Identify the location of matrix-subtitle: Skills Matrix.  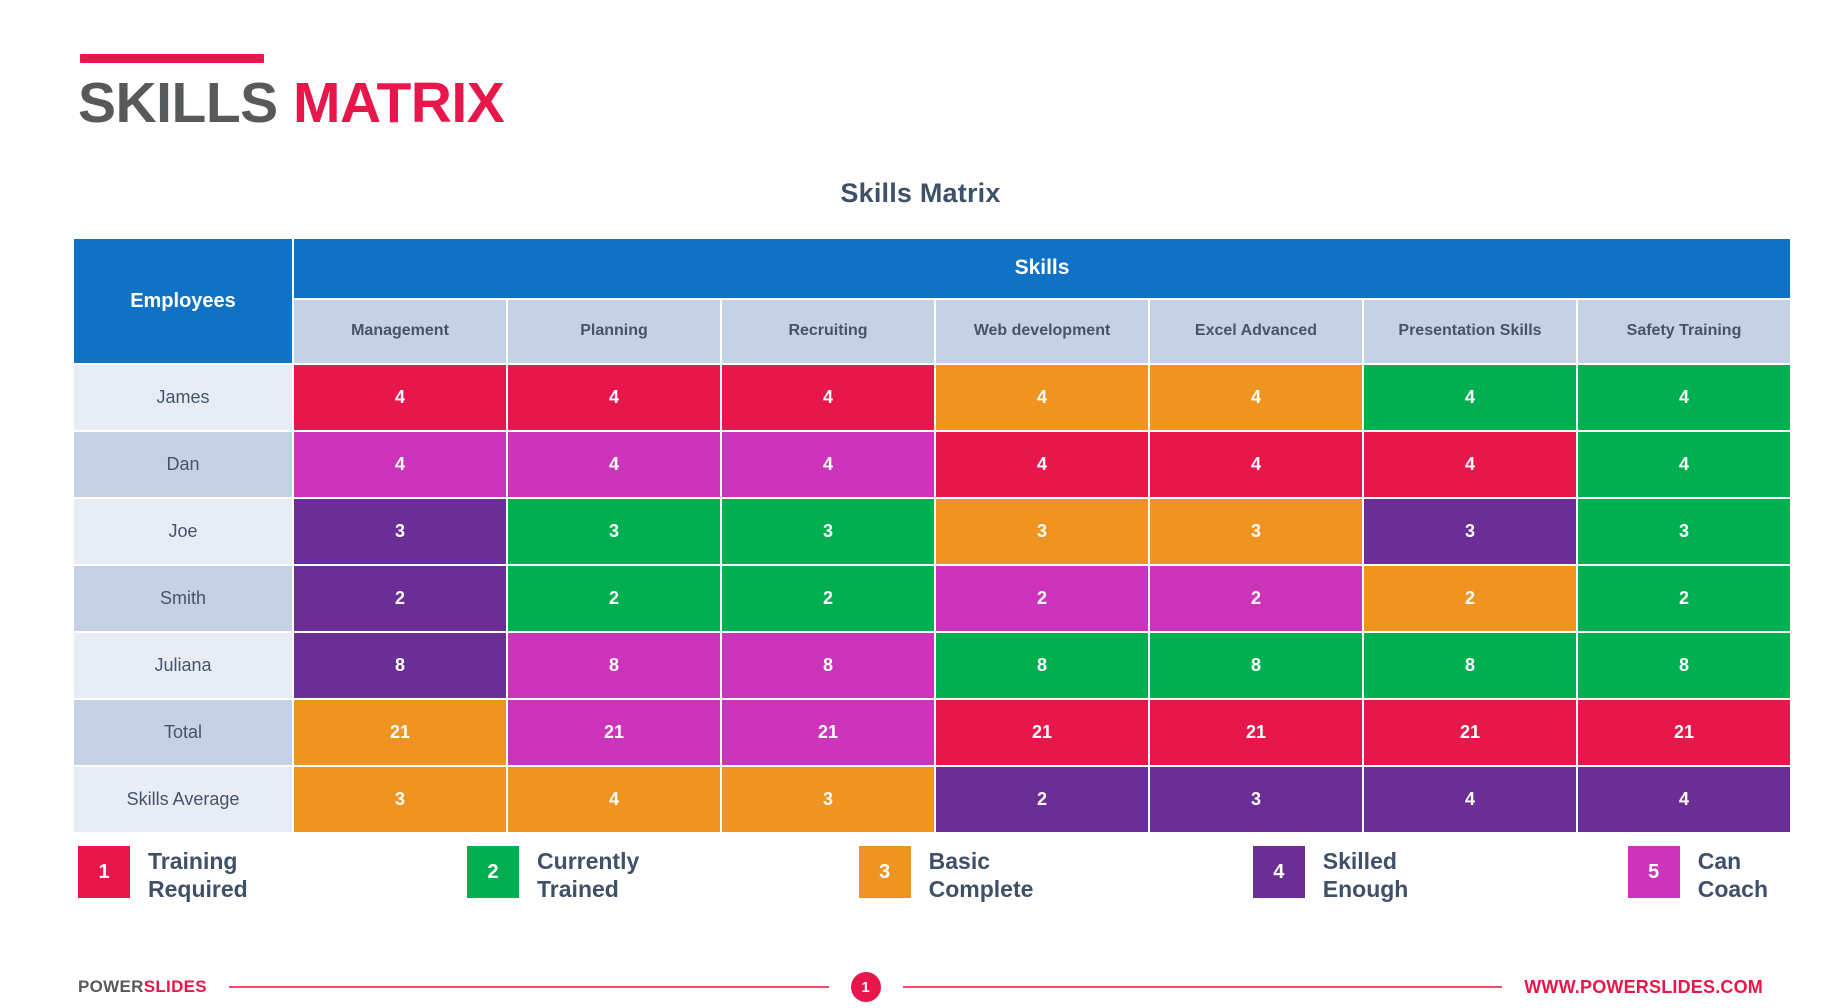
(920, 193).